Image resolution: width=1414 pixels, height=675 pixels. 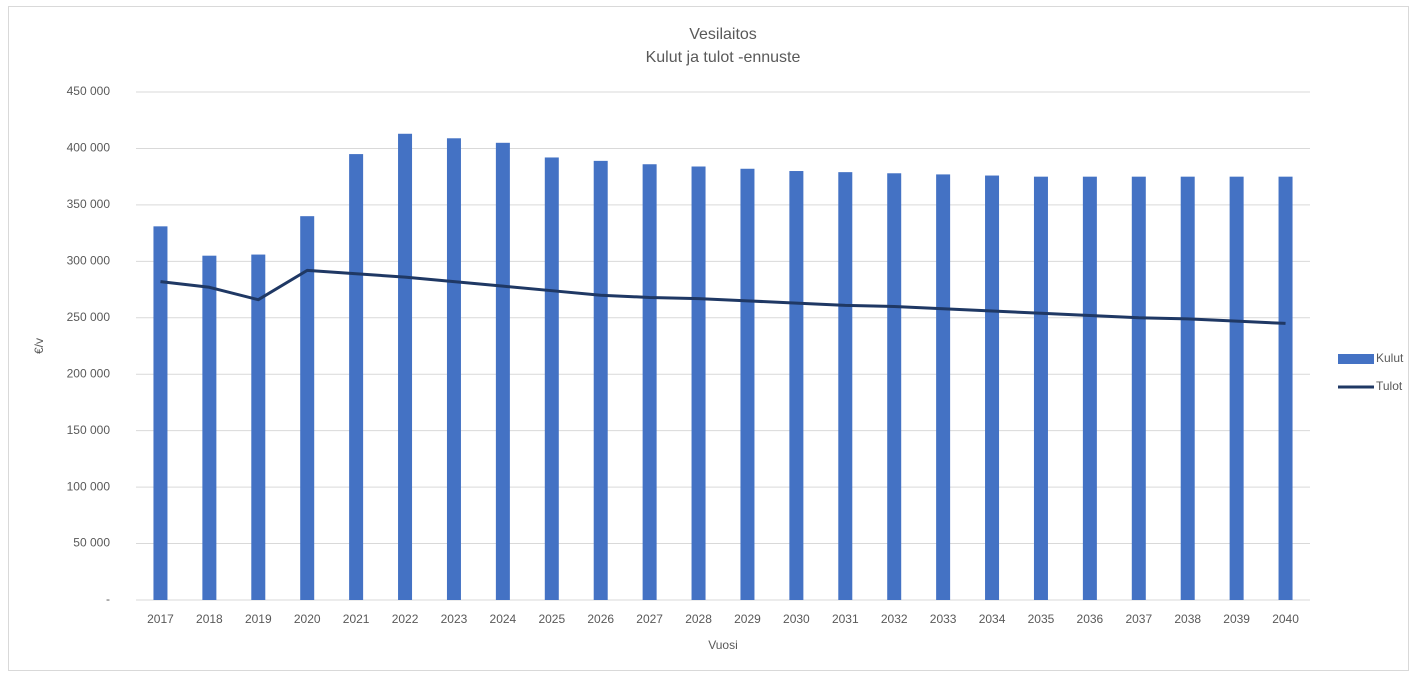 What do you see at coordinates (89, 373) in the screenshot?
I see `y-tick-label: 200 000` at bounding box center [89, 373].